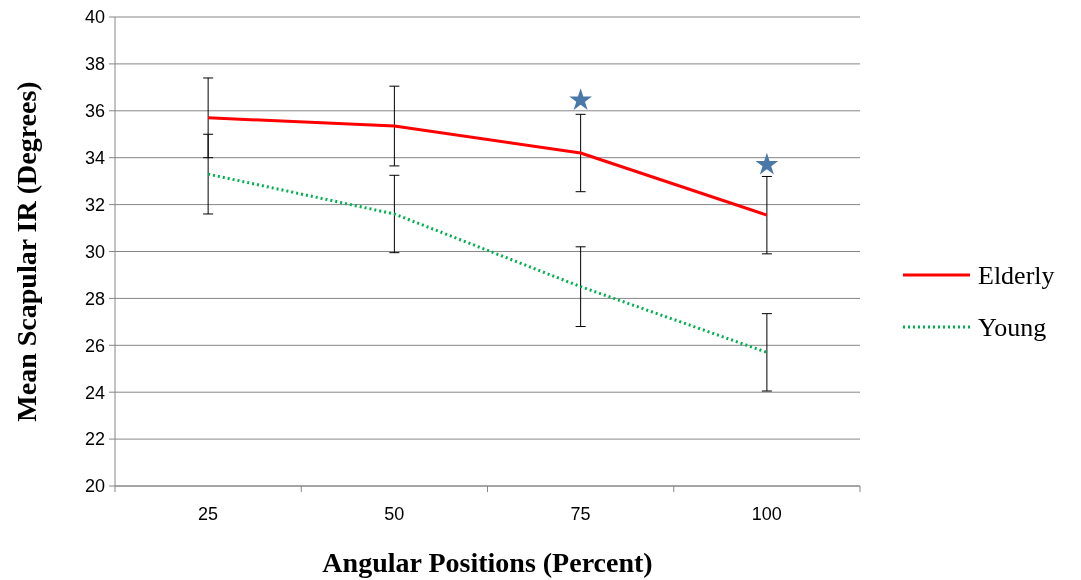 This screenshot has height=580, width=1081. What do you see at coordinates (94, 439) in the screenshot?
I see `y-tick-label: 22` at bounding box center [94, 439].